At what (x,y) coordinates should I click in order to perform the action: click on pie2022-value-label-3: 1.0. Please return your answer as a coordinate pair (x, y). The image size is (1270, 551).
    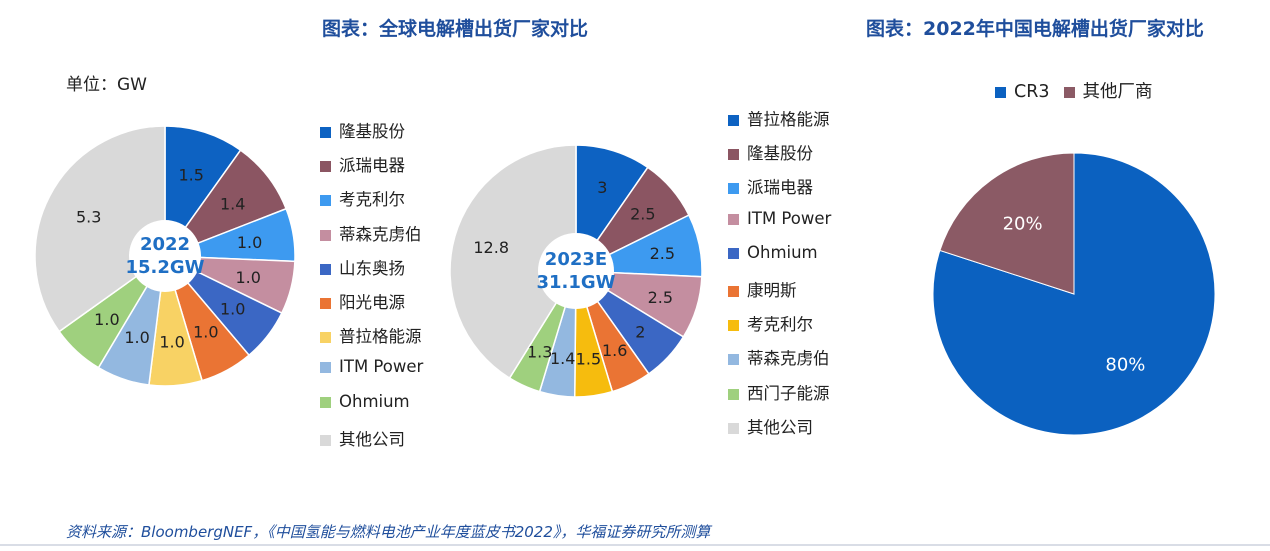
    Looking at the image, I should click on (249, 242).